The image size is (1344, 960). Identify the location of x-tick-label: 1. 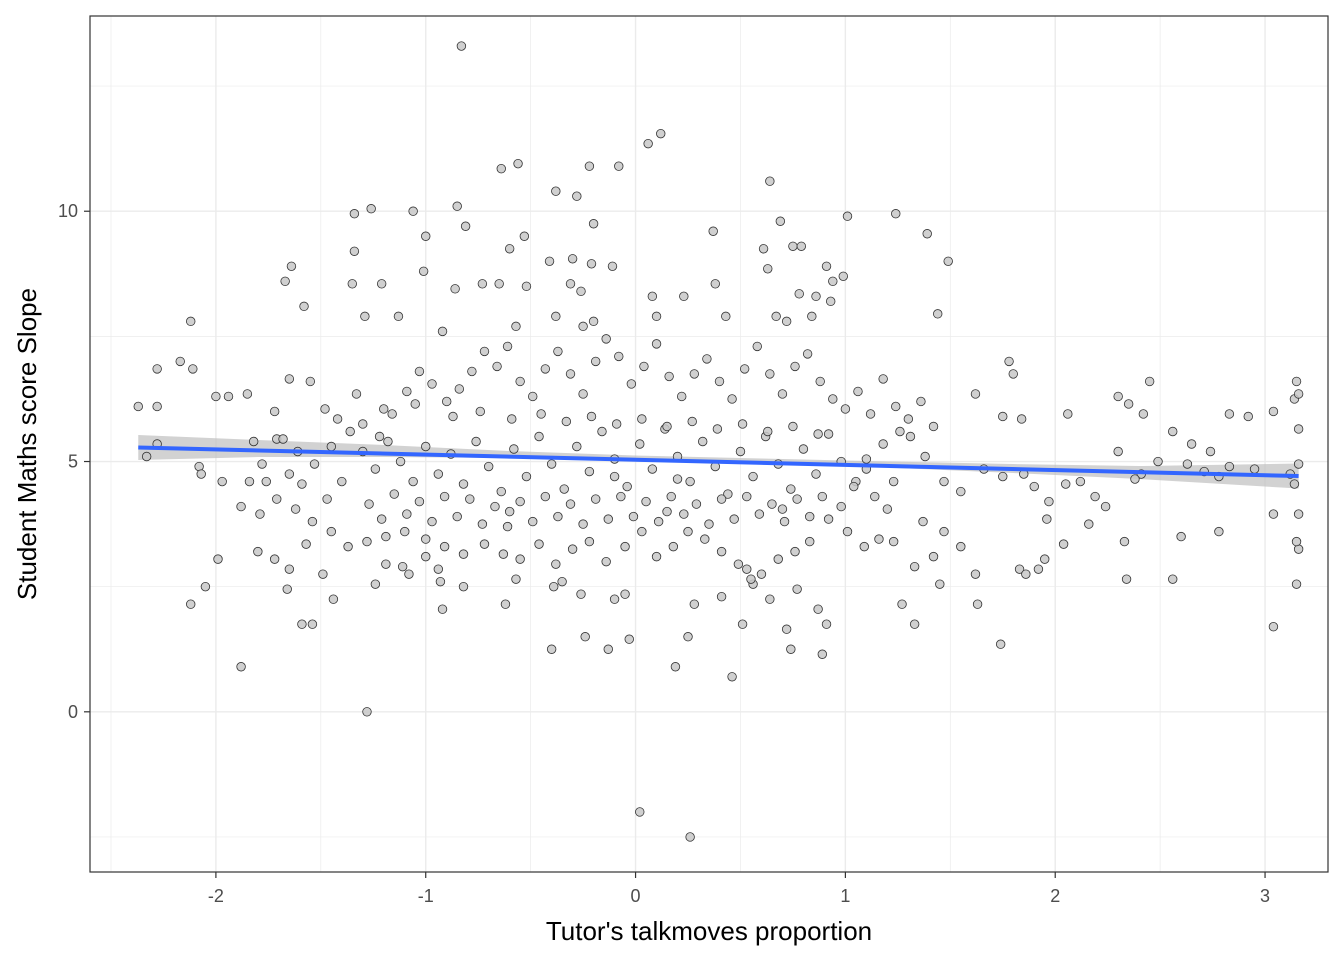
(845, 896).